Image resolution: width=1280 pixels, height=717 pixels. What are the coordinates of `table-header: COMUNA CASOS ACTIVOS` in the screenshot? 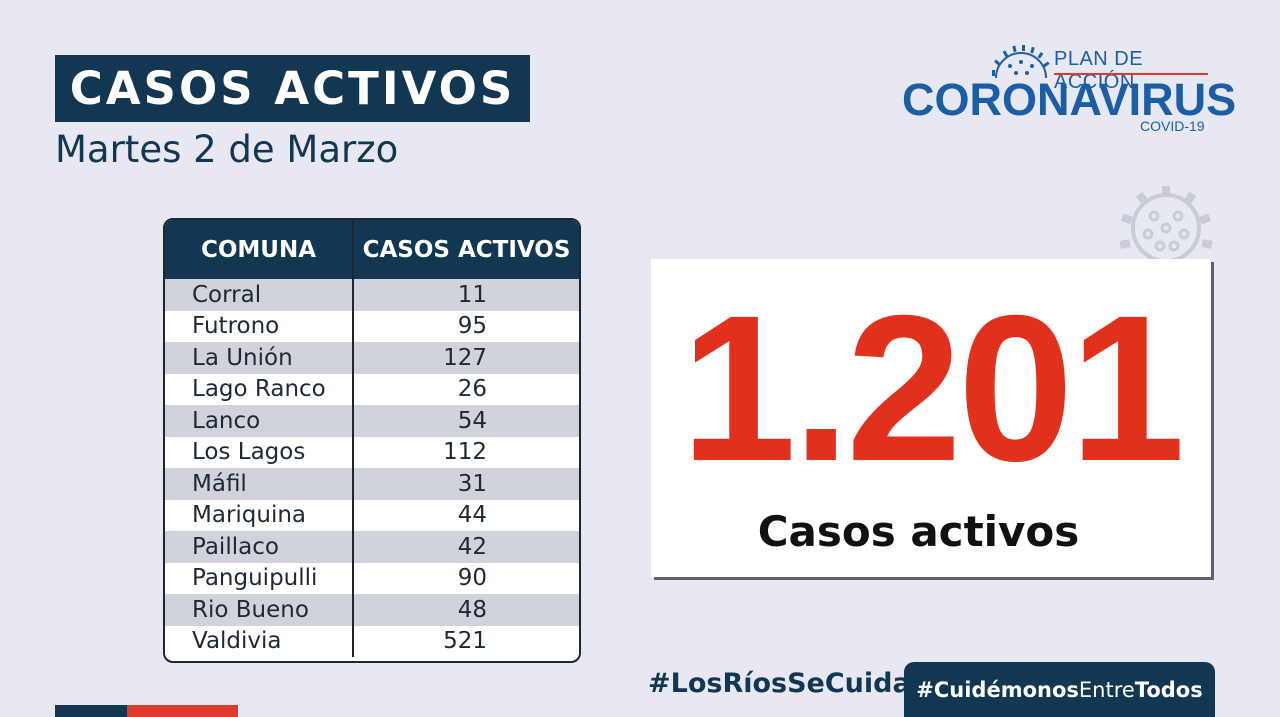 It's located at (372, 249).